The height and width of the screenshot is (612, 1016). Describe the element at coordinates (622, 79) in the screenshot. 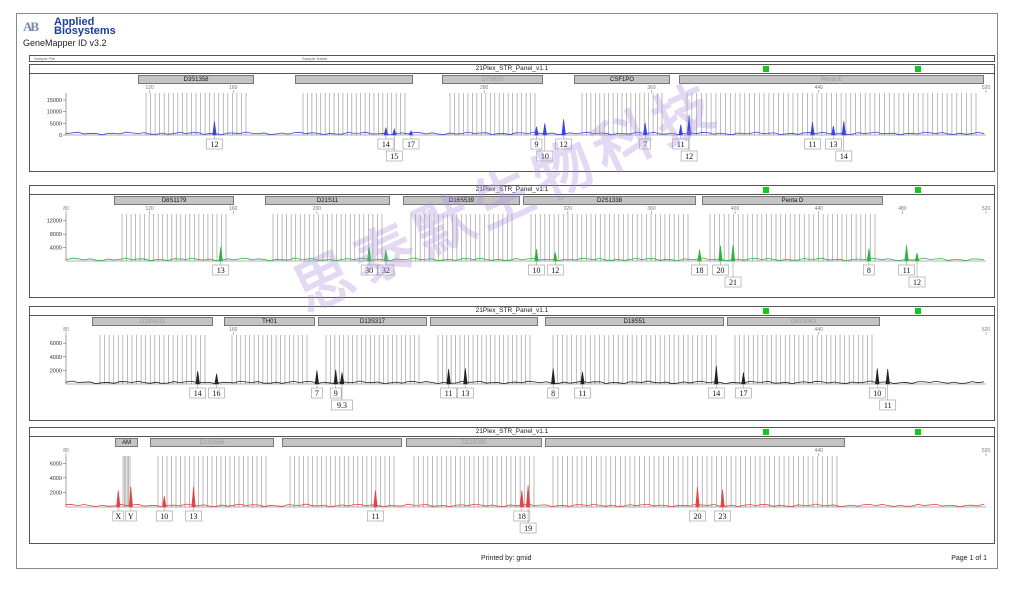

I see `locus-label: CSF1PO` at that location.